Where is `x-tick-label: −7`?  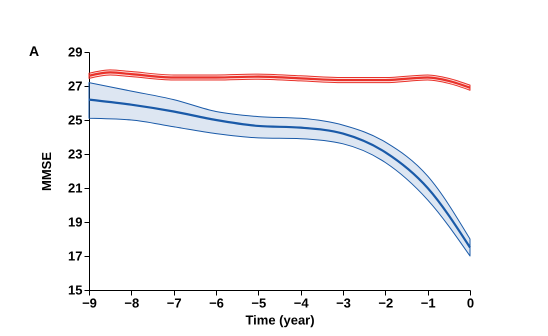
x-tick-label: −7 is located at coordinates (174, 303).